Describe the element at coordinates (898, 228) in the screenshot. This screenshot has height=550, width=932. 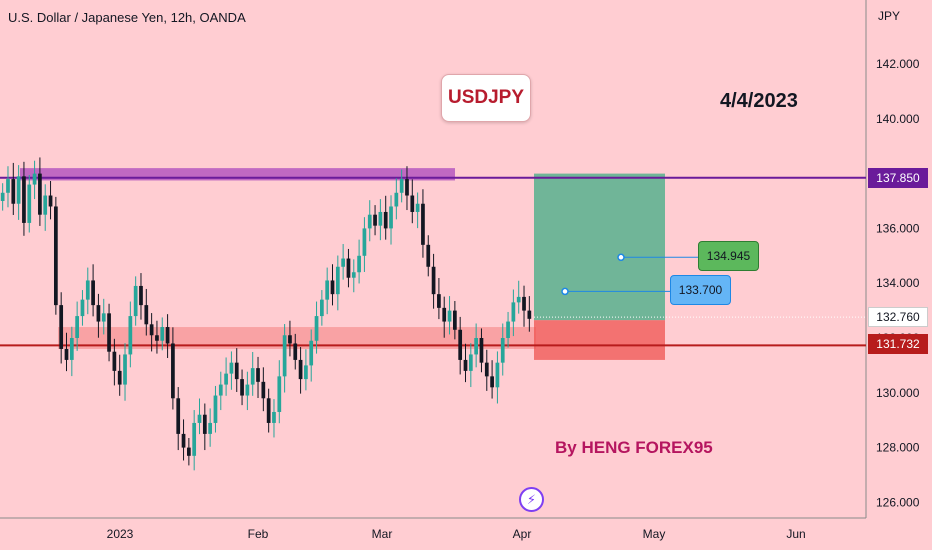
I see `price-tick-label: 136.000` at that location.